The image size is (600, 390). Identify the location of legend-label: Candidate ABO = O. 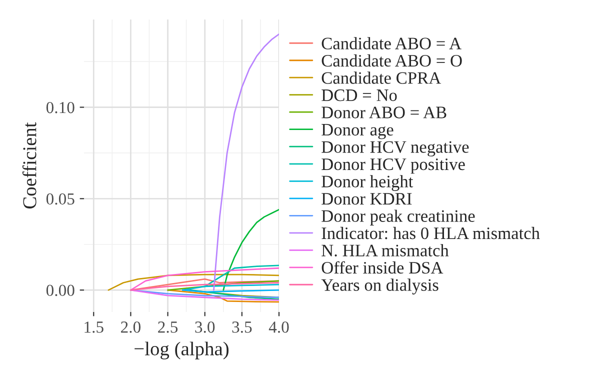
(392, 60).